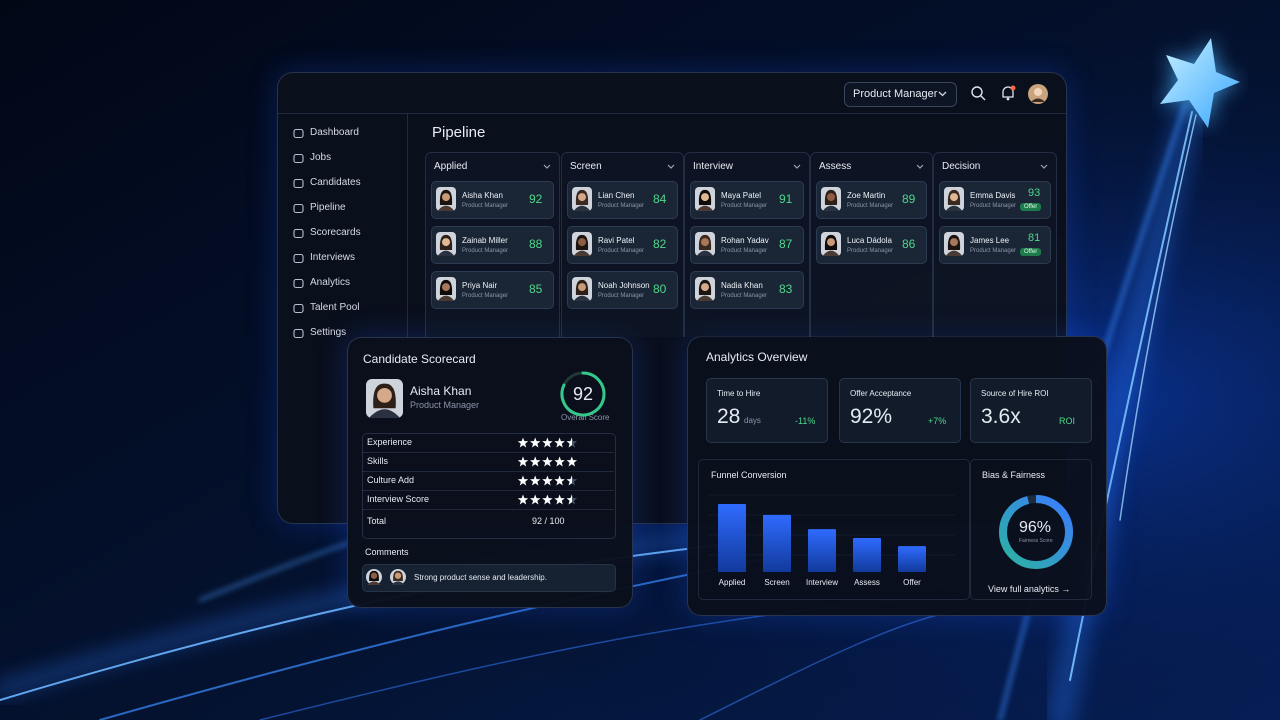  I want to click on criterion-label: Culture Add, so click(391, 480).